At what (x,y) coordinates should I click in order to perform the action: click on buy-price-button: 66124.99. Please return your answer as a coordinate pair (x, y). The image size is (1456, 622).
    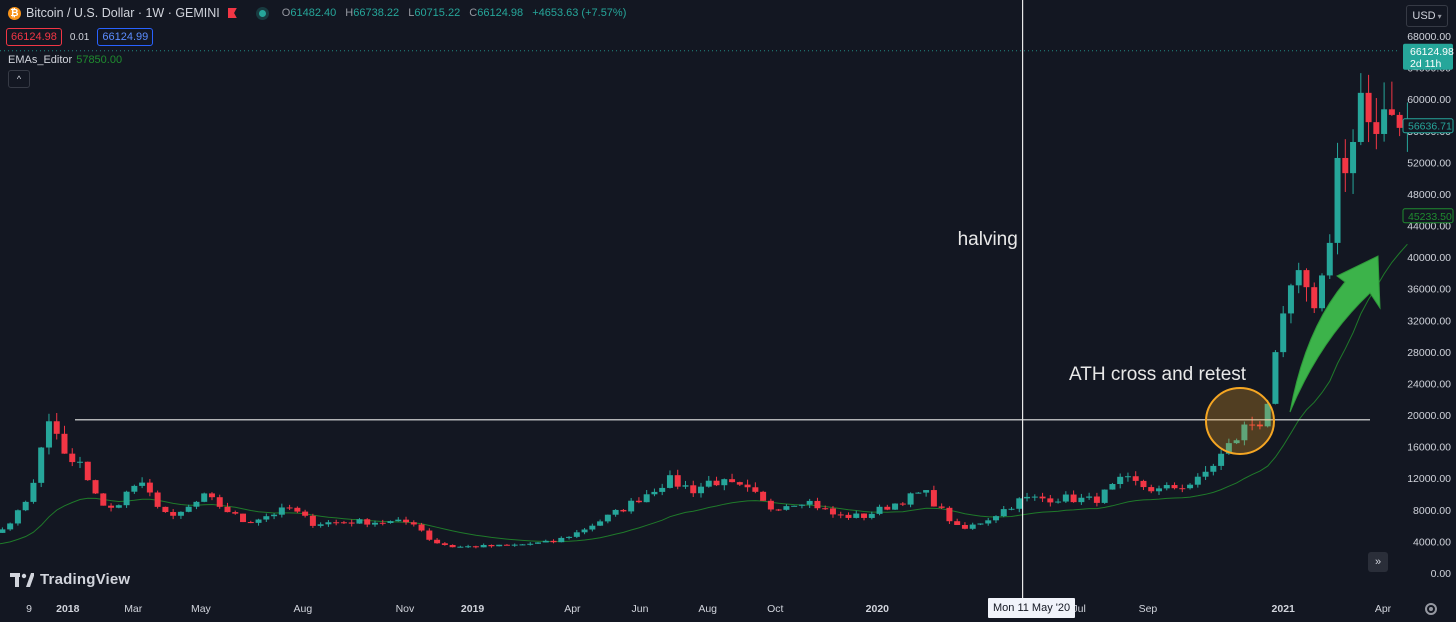
    Looking at the image, I should click on (125, 37).